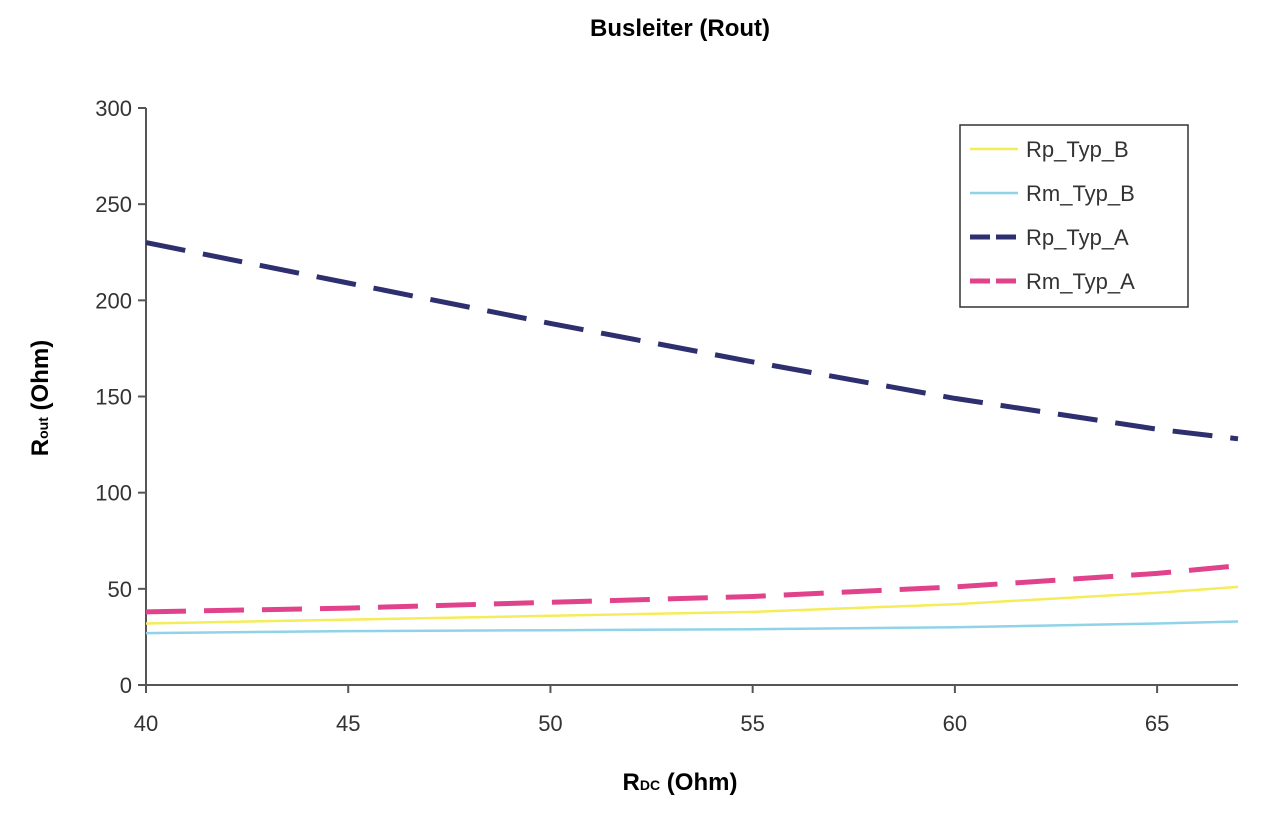 This screenshot has height=822, width=1280. I want to click on y-tick-label: 0, so click(126, 685).